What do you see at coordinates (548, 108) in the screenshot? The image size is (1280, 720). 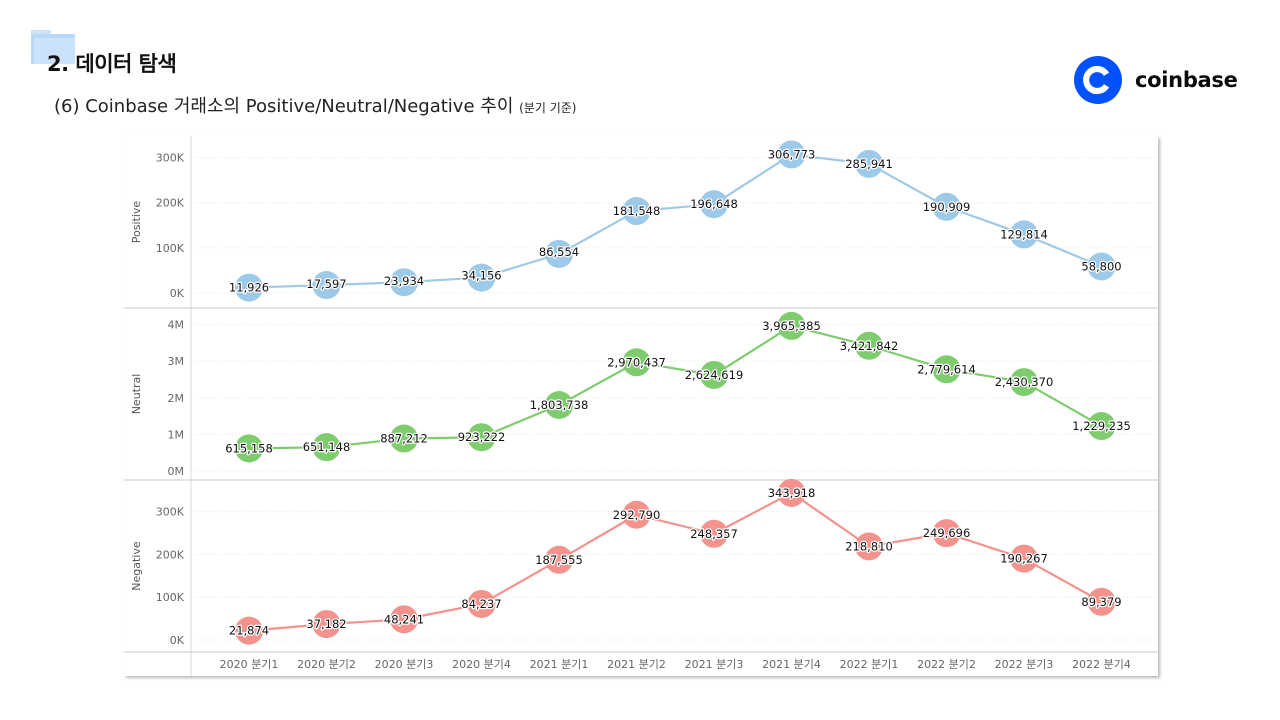 I see `subtitle-note: (분기 기준)` at bounding box center [548, 108].